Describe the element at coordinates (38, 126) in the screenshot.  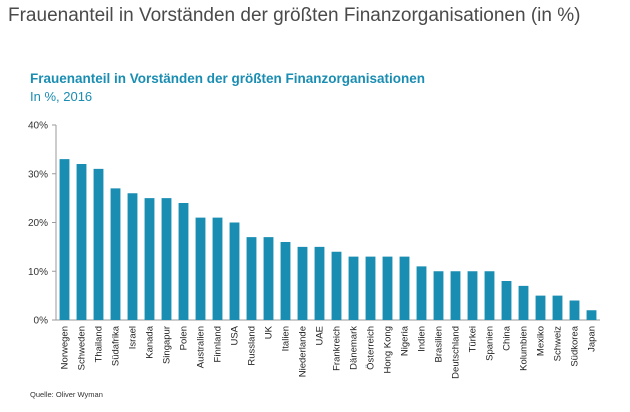
I see `y-tick-label: 40%` at that location.